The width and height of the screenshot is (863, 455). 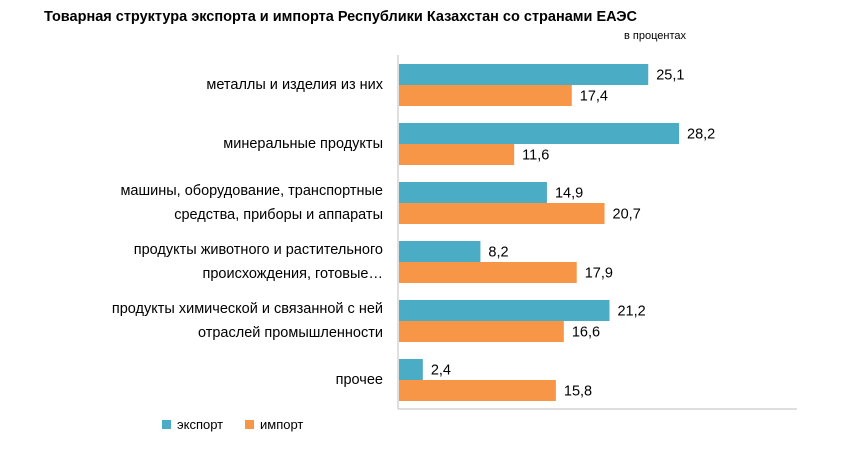 I want to click on data-label-import-3: 17,9, so click(x=599, y=274).